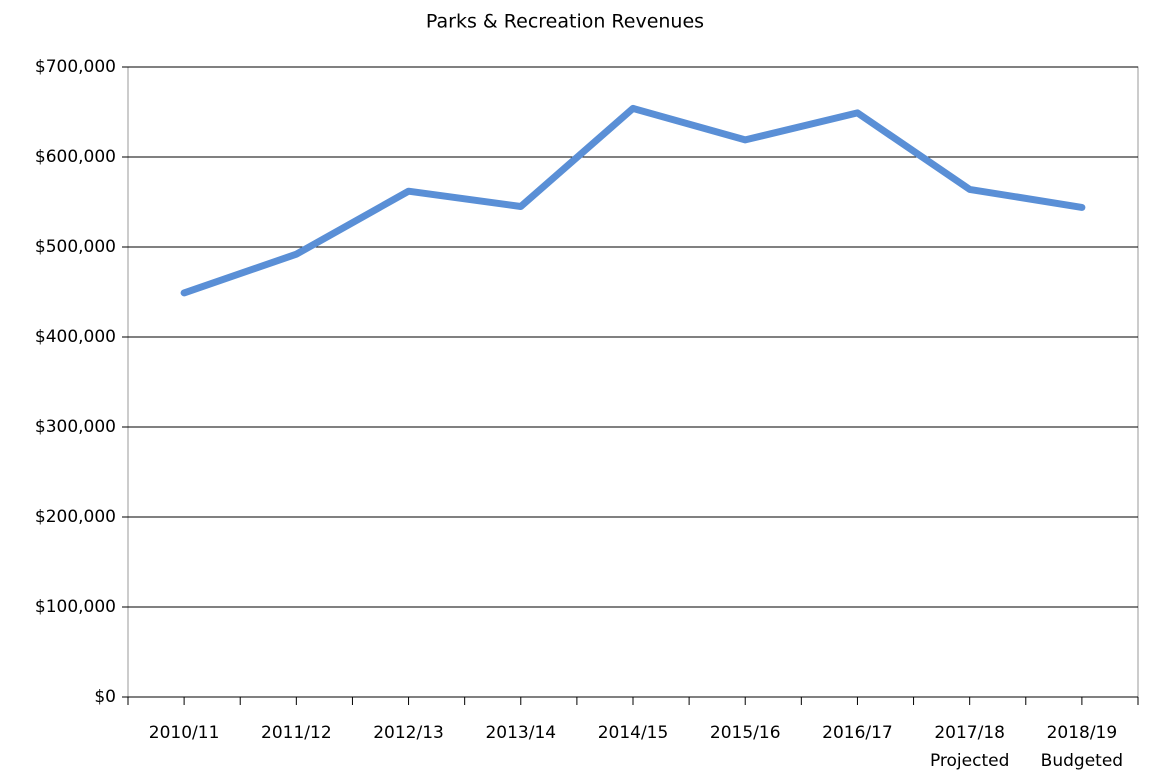 This screenshot has width=1149, height=776. What do you see at coordinates (969, 761) in the screenshot?
I see `x-tick-label: Projected` at bounding box center [969, 761].